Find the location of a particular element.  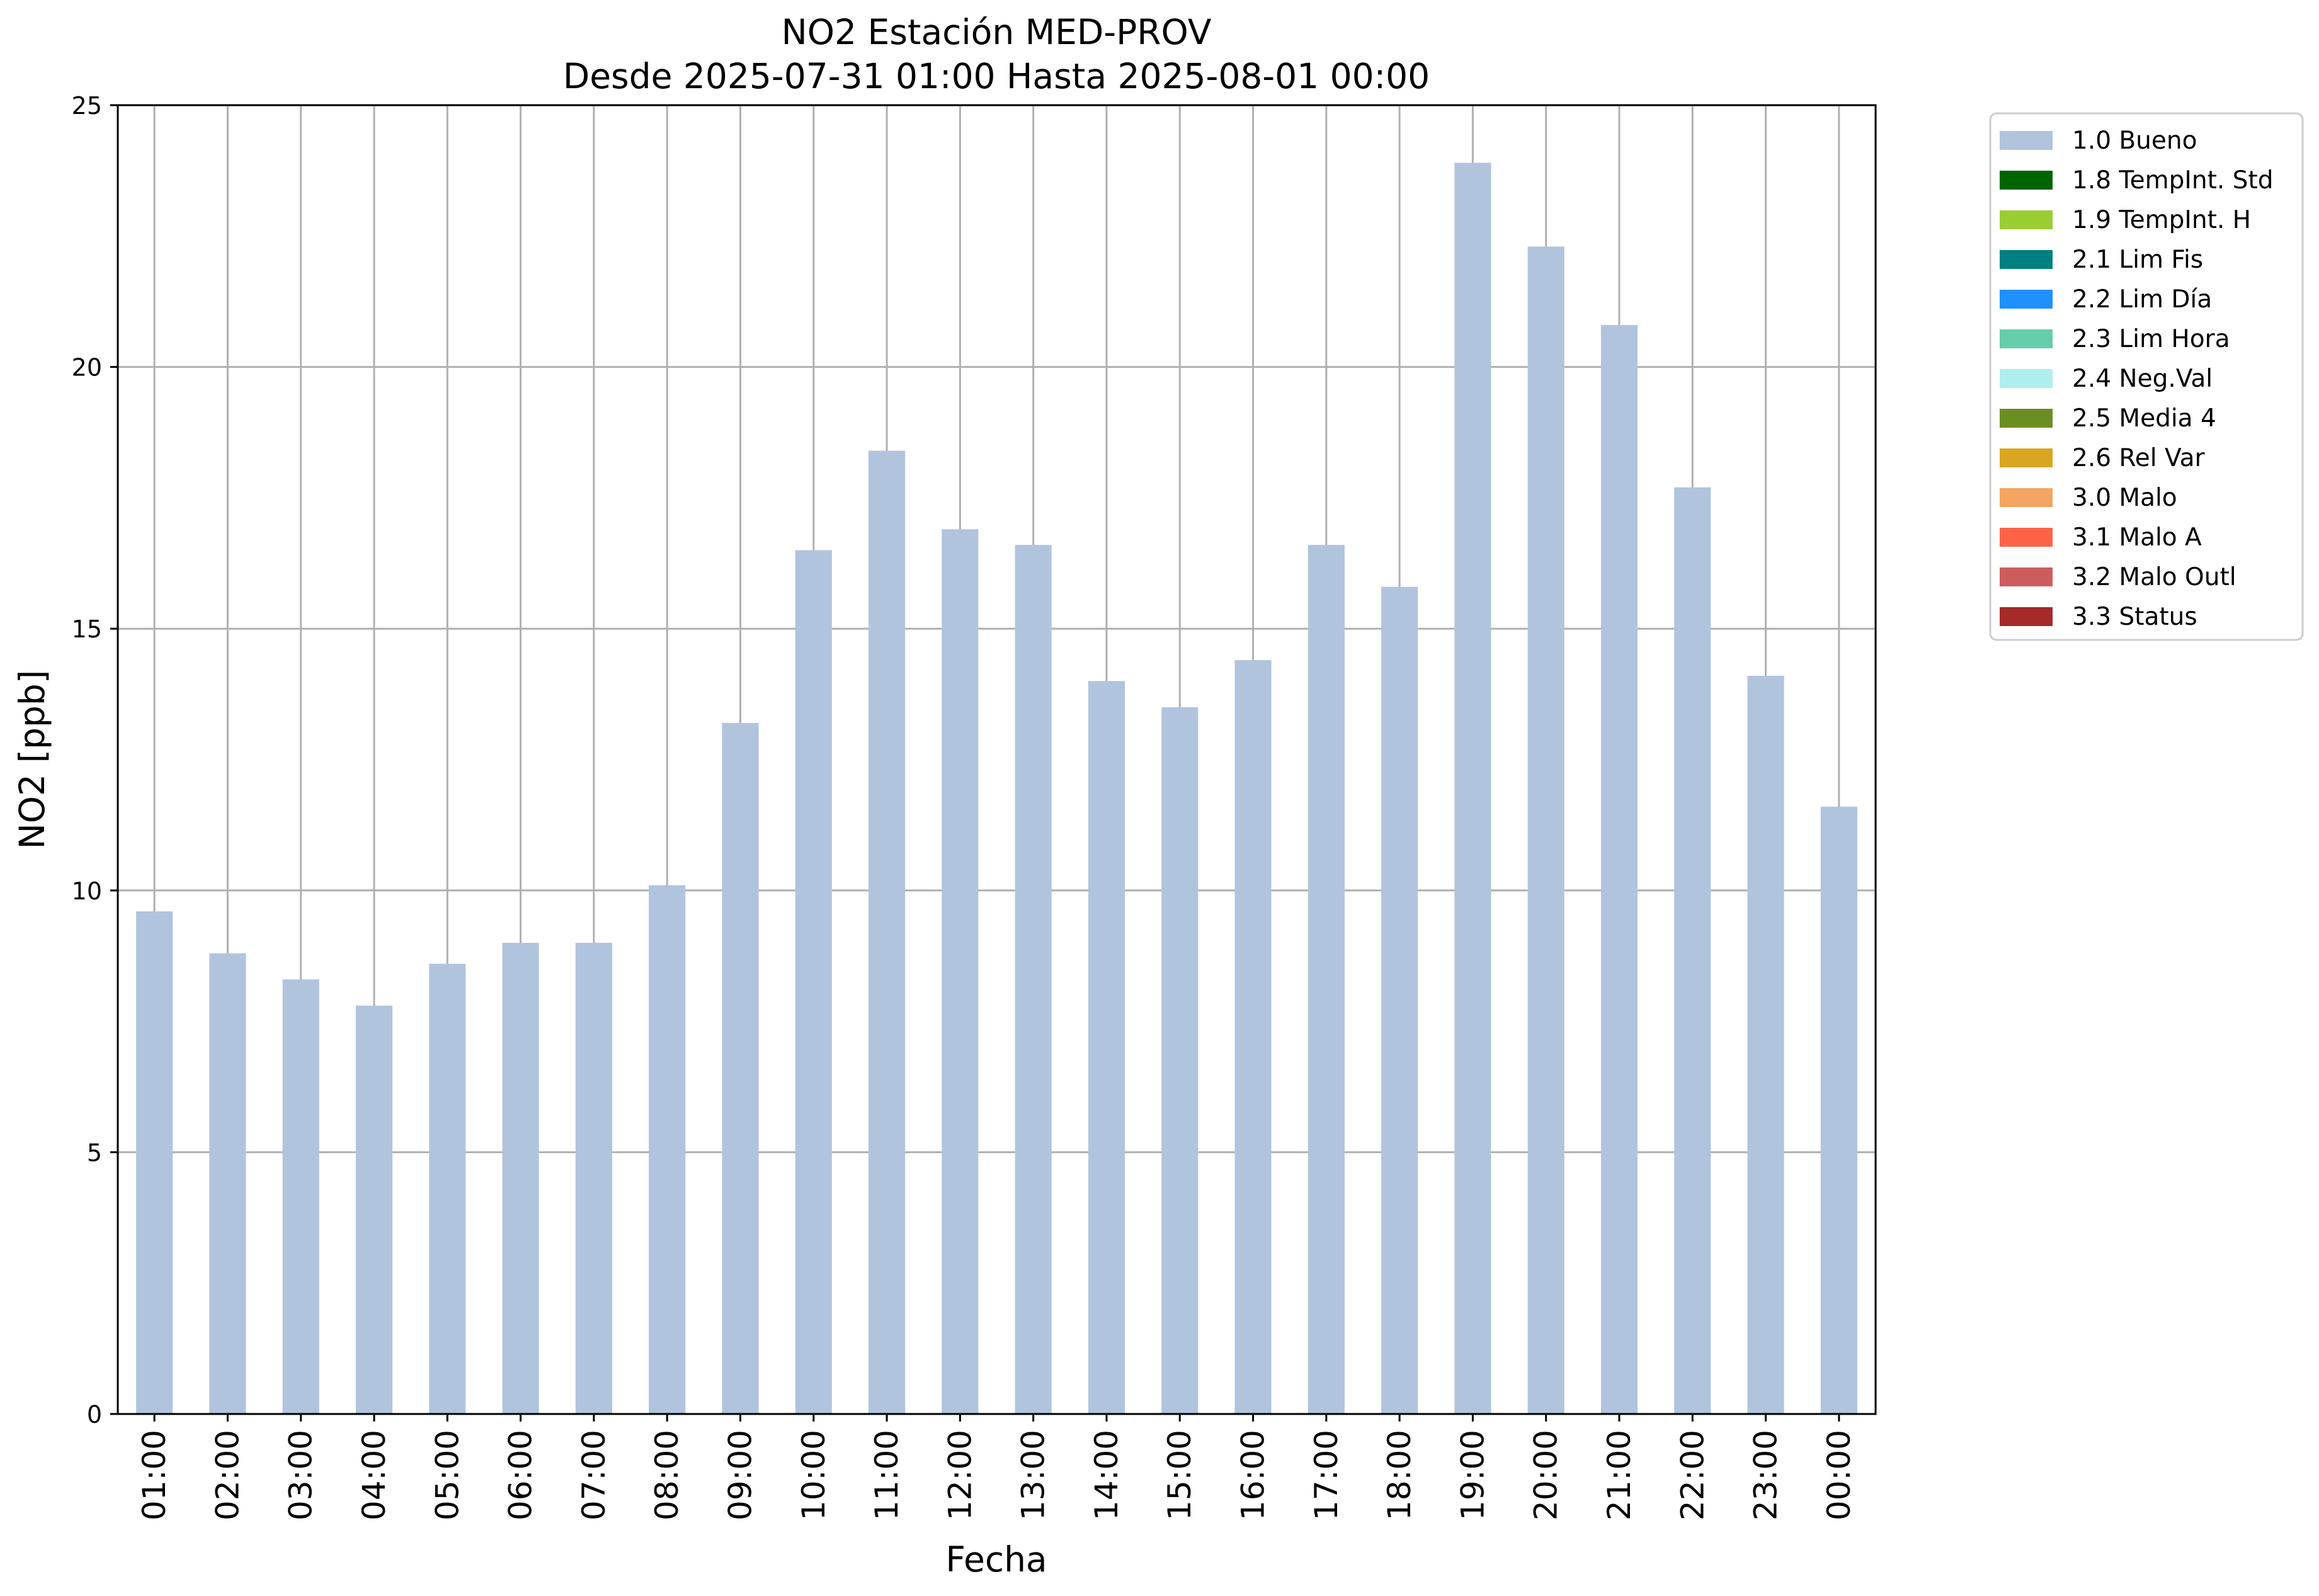

legend-label: 3.0 Malo is located at coordinates (2124, 498).